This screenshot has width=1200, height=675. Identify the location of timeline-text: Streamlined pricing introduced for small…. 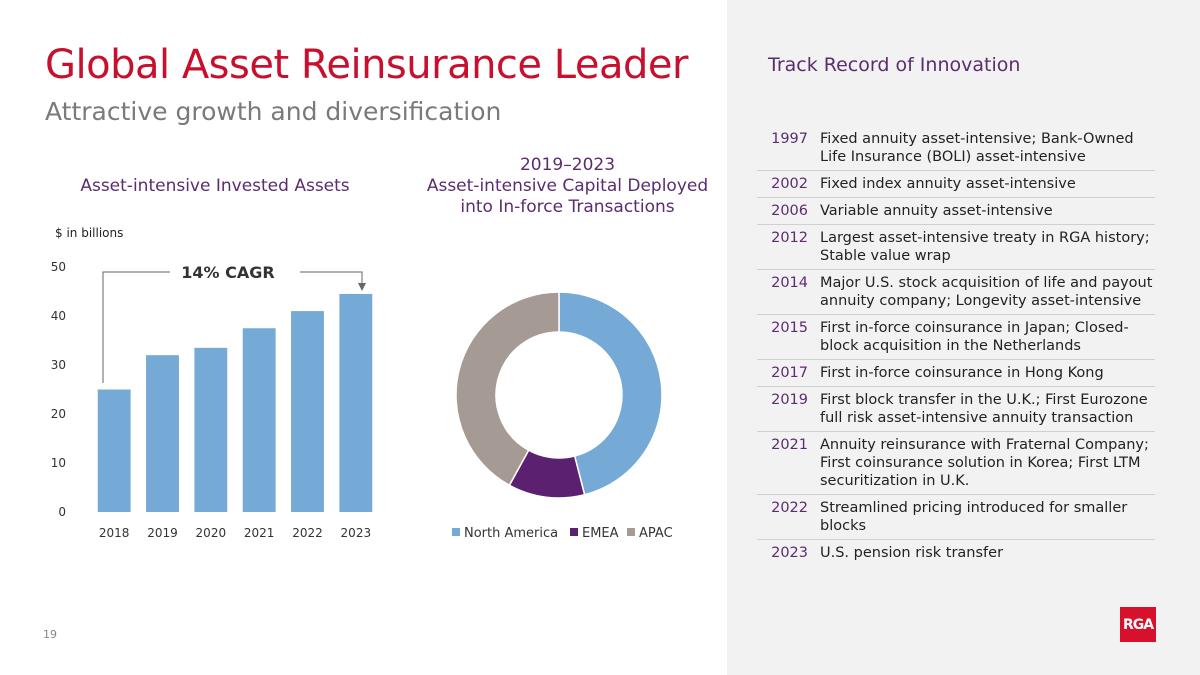
(974, 517).